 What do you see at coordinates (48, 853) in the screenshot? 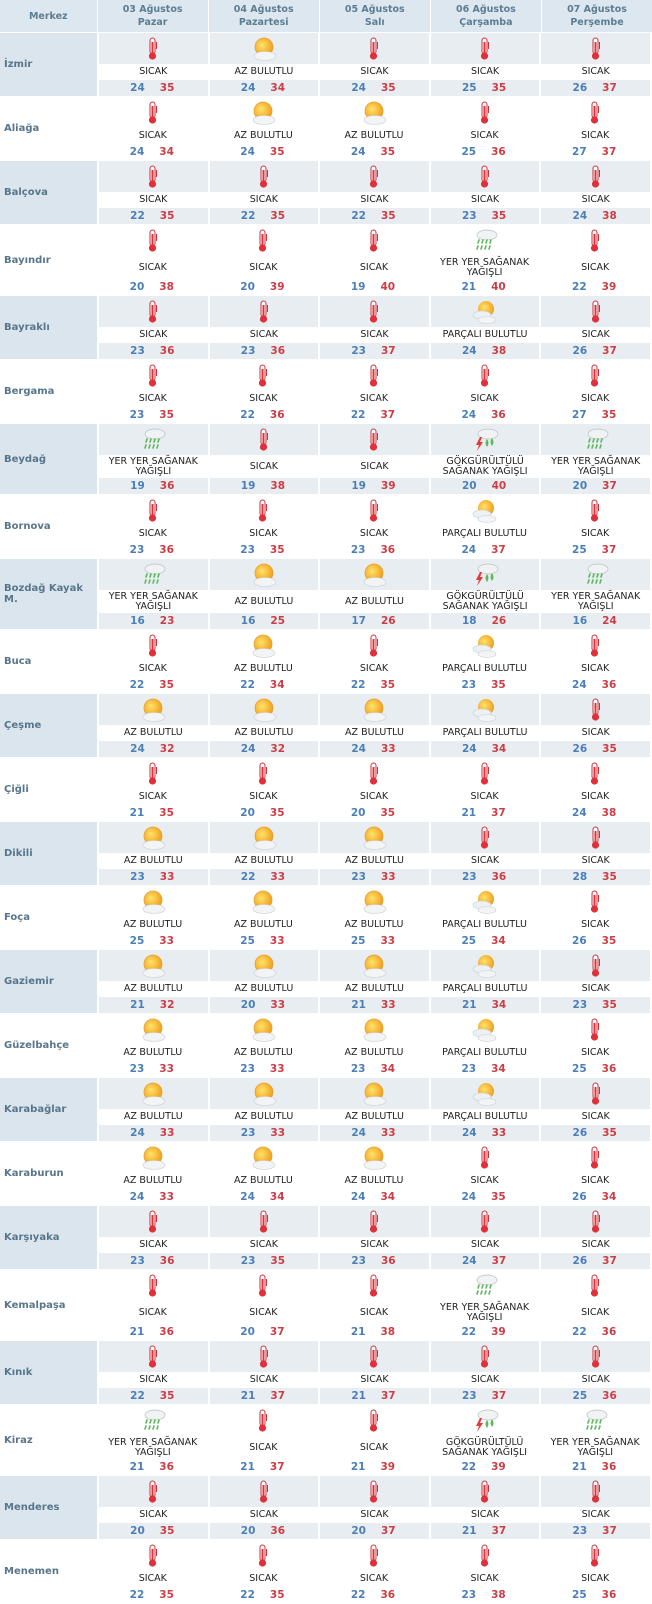
I see `location-name: Dikili` at bounding box center [48, 853].